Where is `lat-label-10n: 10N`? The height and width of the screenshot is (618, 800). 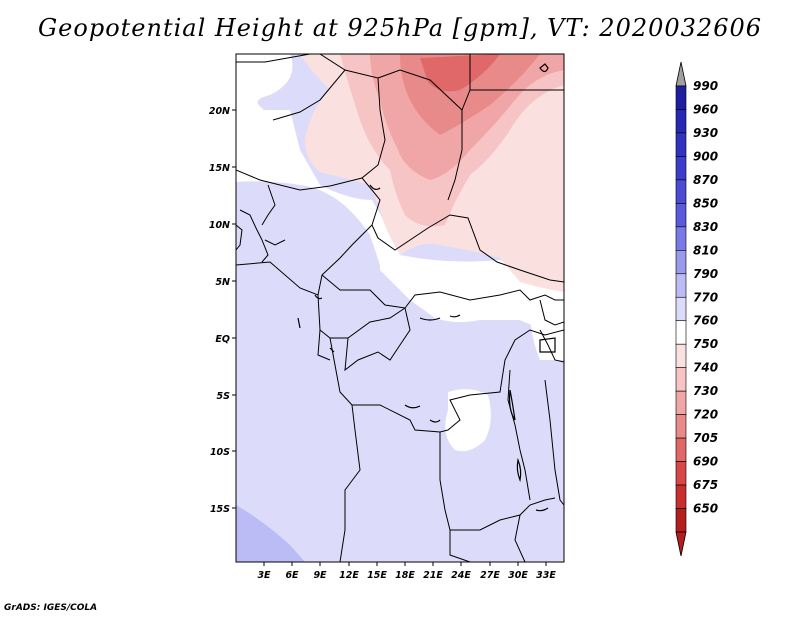 lat-label-10n: 10N is located at coordinates (219, 225).